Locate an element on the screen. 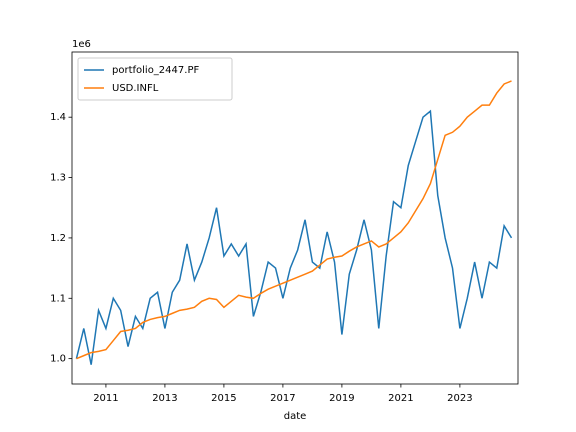 The height and width of the screenshot is (432, 576). y-tick-label: 1.1 is located at coordinates (58, 298).